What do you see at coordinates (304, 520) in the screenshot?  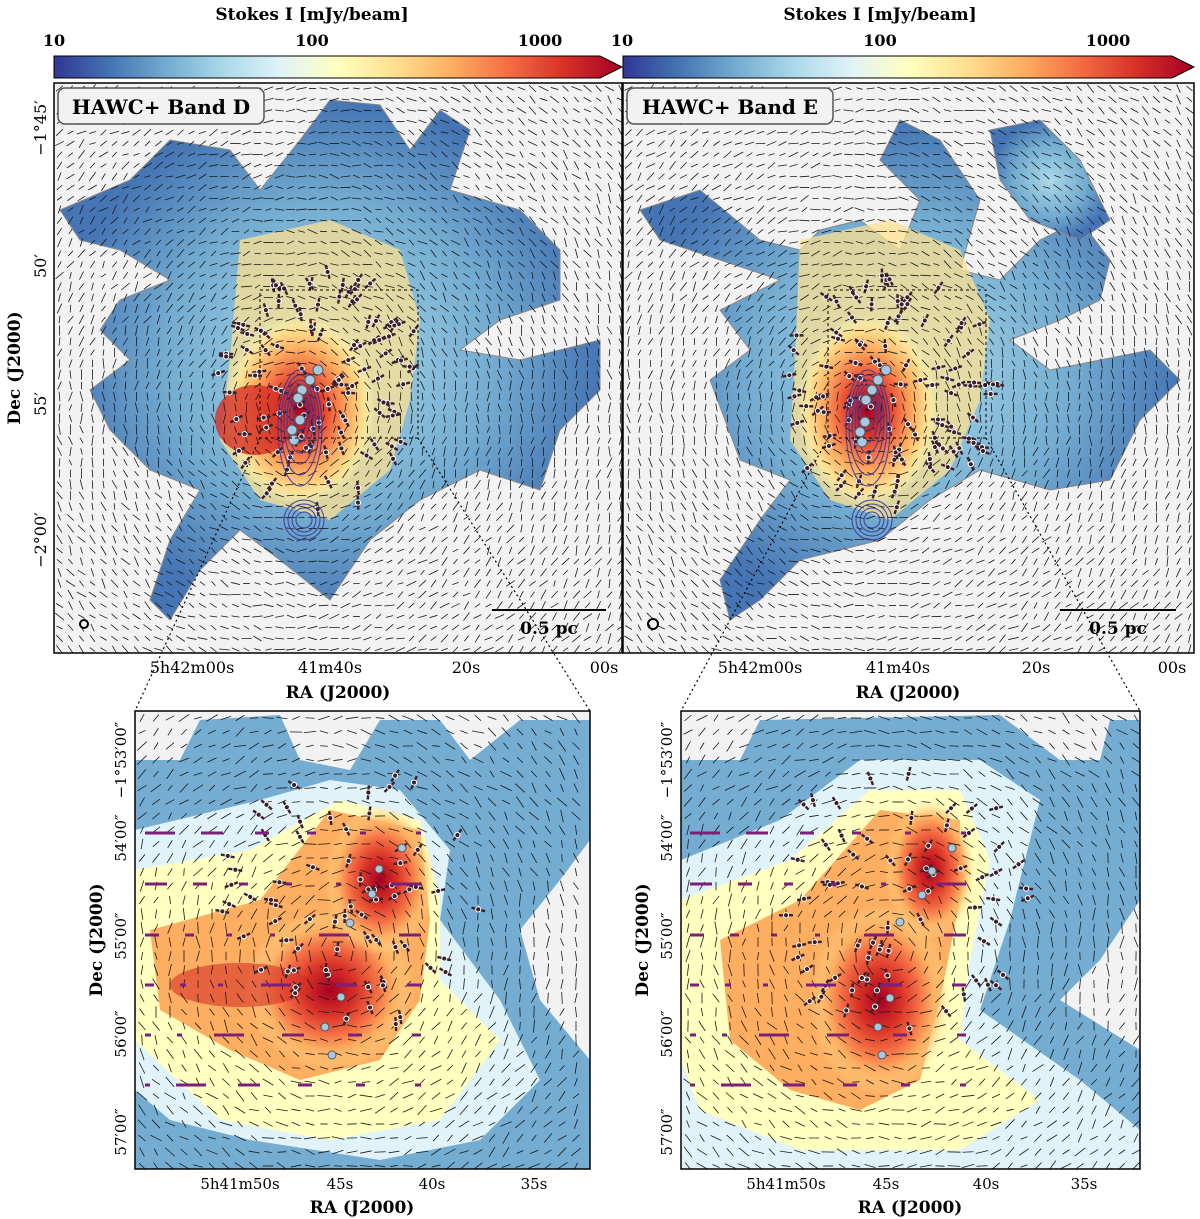 I see `contour-line` at bounding box center [304, 520].